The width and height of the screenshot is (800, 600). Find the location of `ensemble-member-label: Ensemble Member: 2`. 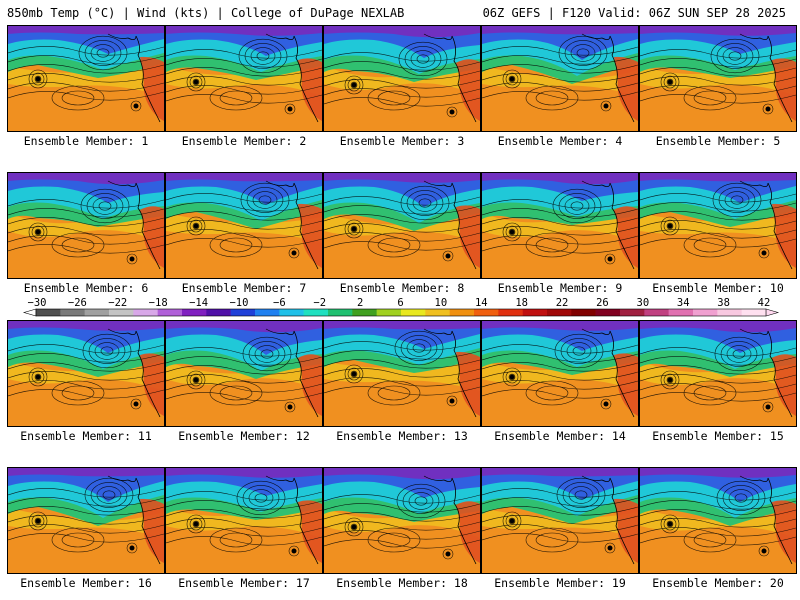

ensemble-member-label: Ensemble Member: 2 is located at coordinates (244, 141).